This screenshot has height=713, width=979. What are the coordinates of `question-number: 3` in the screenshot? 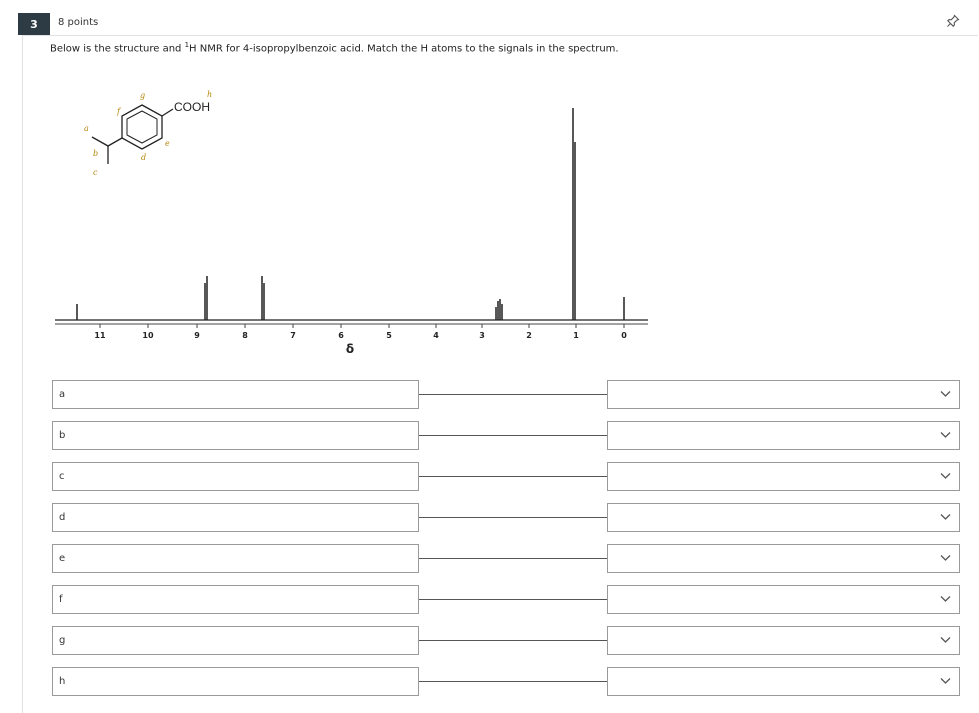 It's located at (34, 24).